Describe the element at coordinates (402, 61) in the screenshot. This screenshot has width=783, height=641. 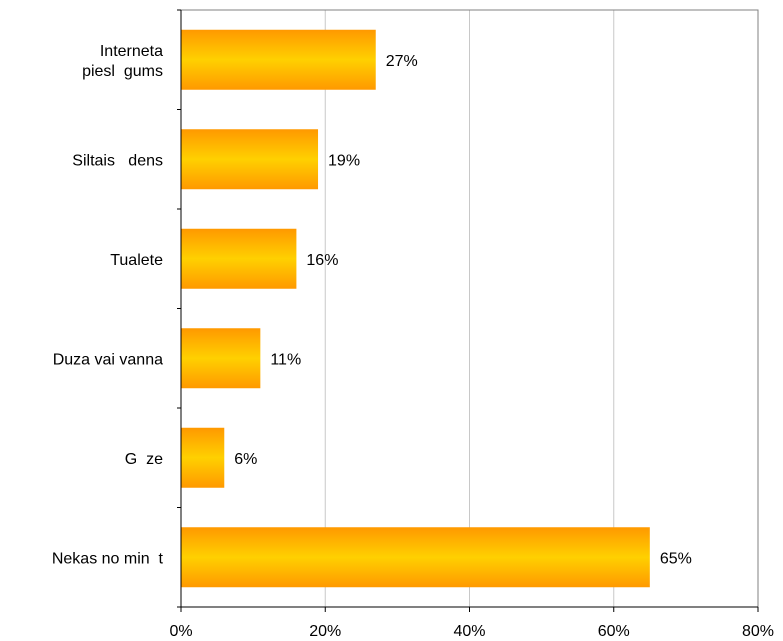
I see `data-label: 27%` at that location.